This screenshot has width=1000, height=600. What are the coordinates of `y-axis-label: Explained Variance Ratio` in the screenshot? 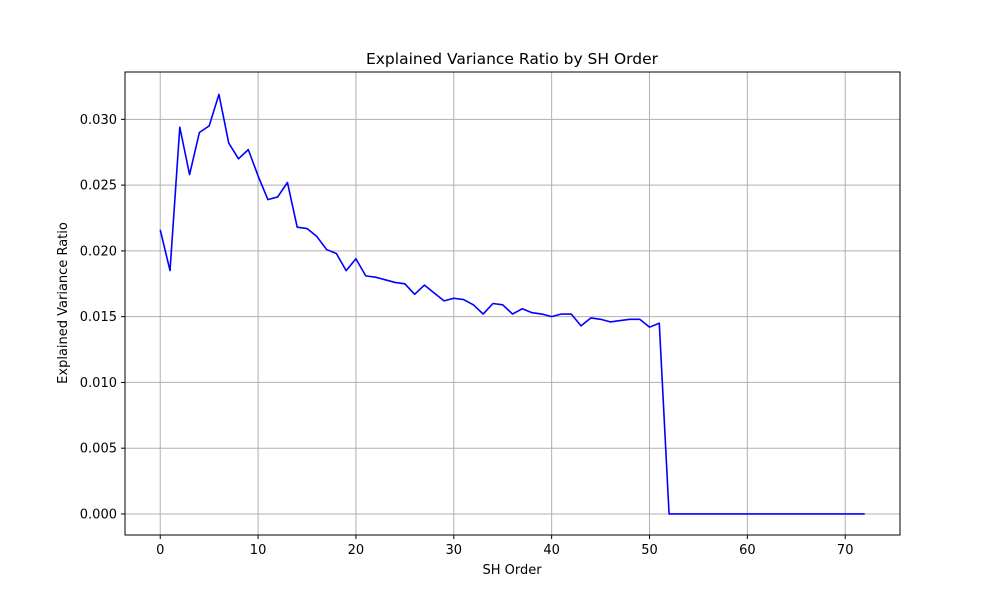 It's located at (63, 303).